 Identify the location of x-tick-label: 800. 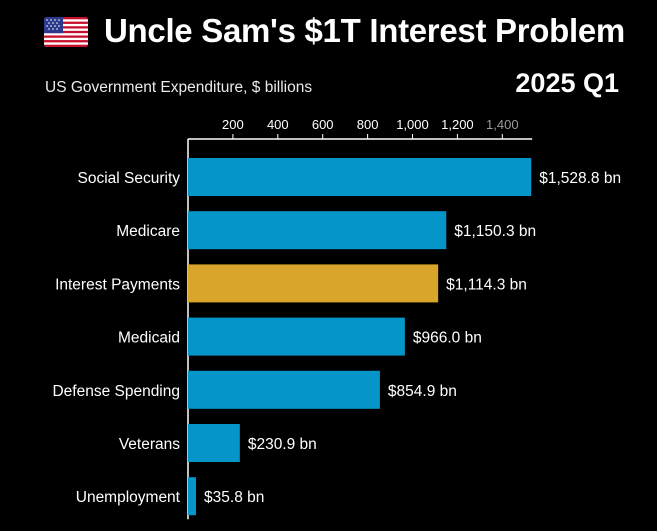
(368, 124).